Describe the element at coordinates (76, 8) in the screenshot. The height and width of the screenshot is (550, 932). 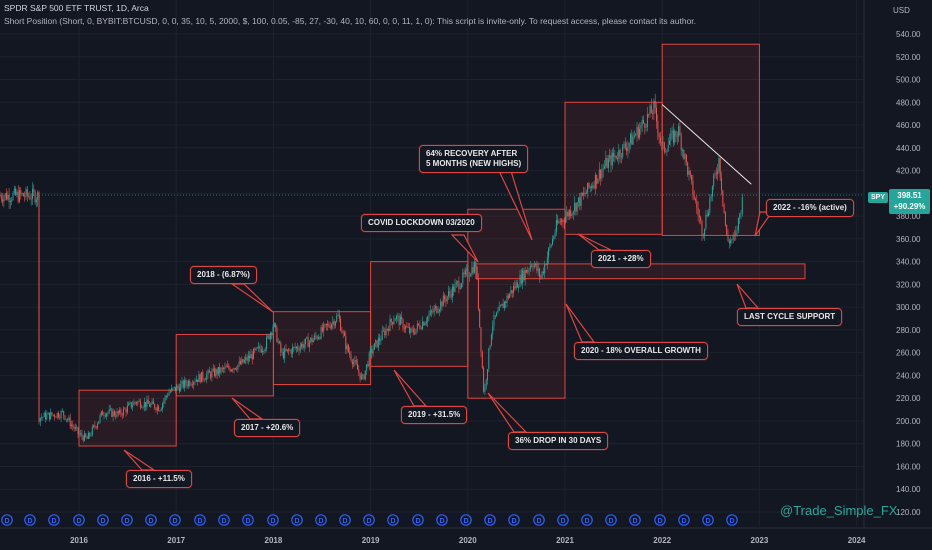
I see `symbol-title: SPDR S&P 500 ETF TRUST, 1D, Arca` at that location.